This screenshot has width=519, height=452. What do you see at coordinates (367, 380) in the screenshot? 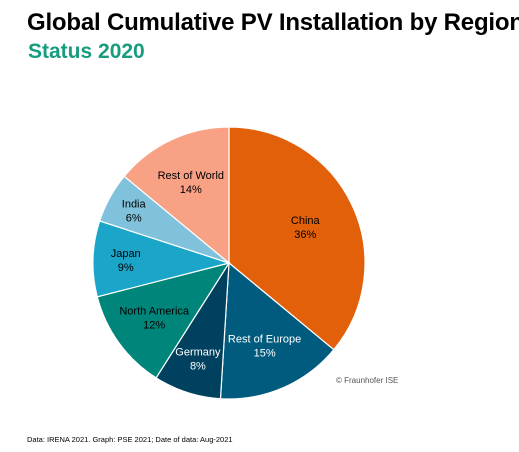
I see `copyright-notice: © Fraunhofer ISE` at bounding box center [367, 380].